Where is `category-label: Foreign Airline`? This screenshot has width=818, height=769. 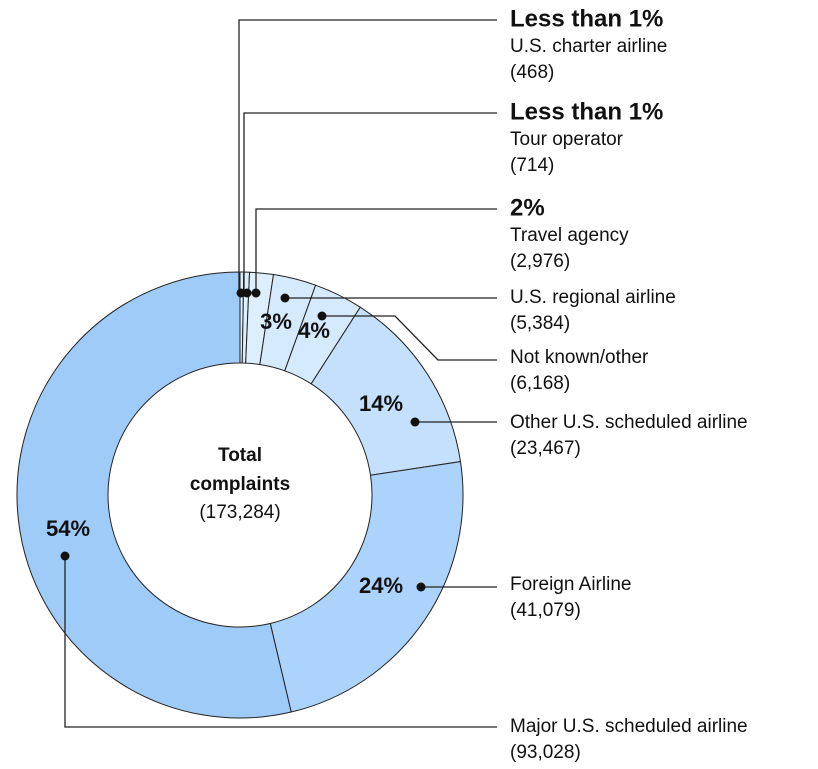
category-label: Foreign Airline is located at coordinates (570, 584).